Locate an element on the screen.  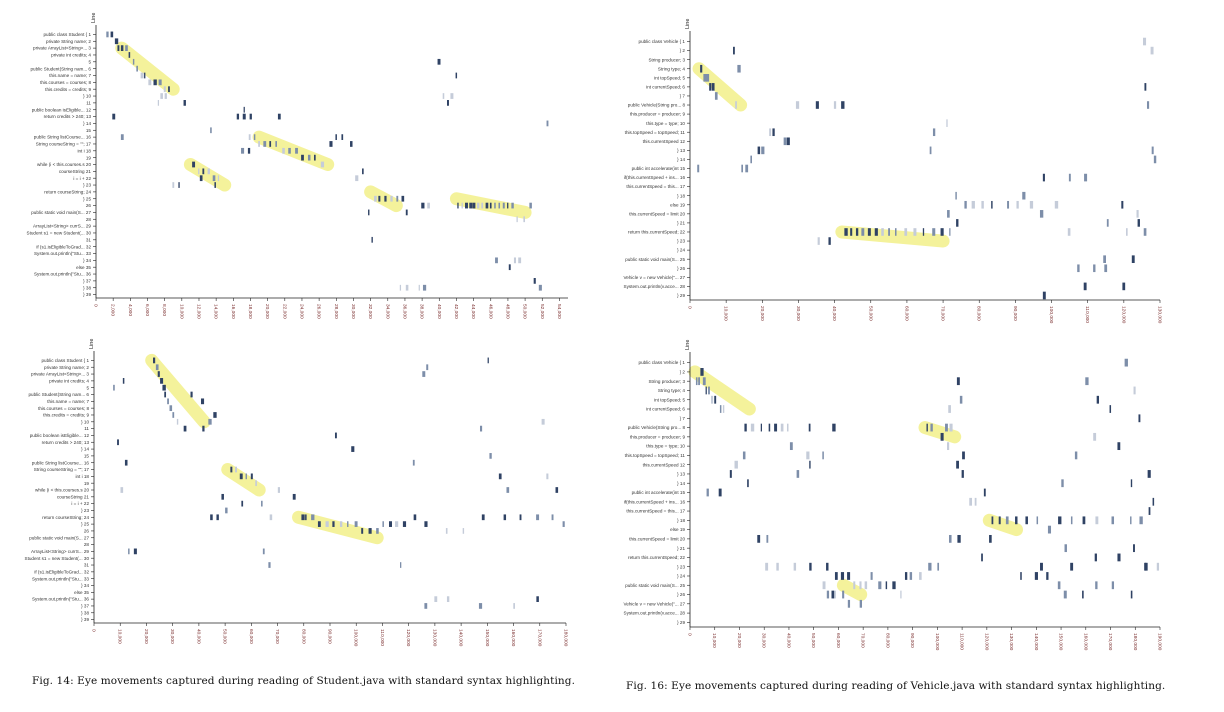
y-tick-label: } 24 is located at coordinates (681, 250).